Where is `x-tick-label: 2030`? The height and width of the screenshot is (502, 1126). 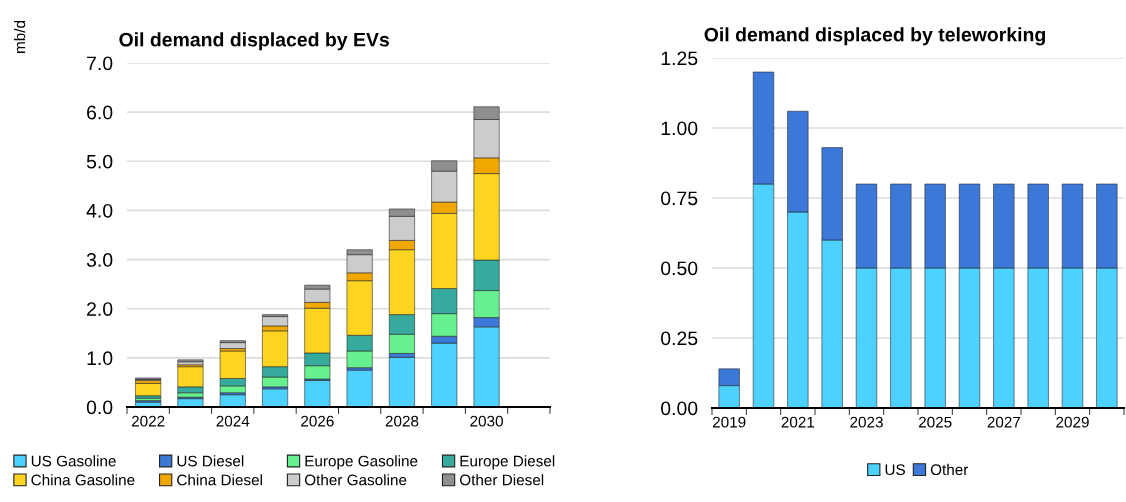
x-tick-label: 2030 is located at coordinates (486, 421).